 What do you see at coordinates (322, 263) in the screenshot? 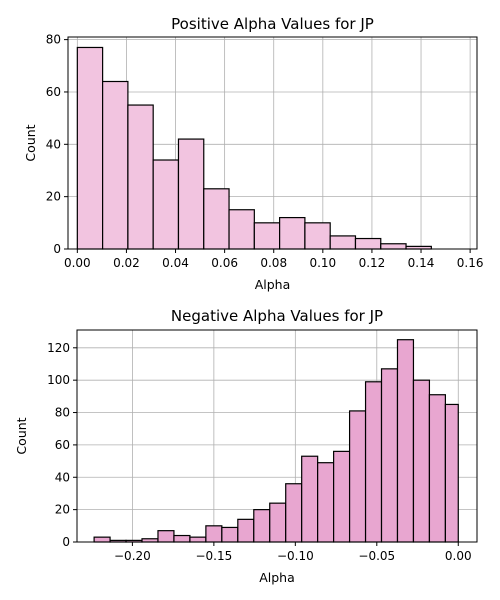
I see `x-tick-label: 0.10` at bounding box center [322, 263].